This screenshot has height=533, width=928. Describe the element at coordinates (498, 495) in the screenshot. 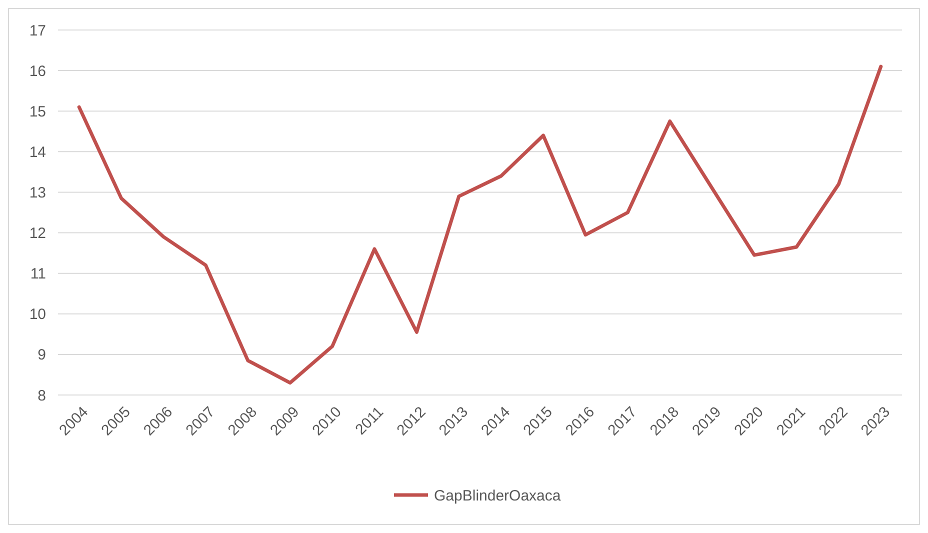

I see `legend-label: GapBlinderOaxaca` at that location.